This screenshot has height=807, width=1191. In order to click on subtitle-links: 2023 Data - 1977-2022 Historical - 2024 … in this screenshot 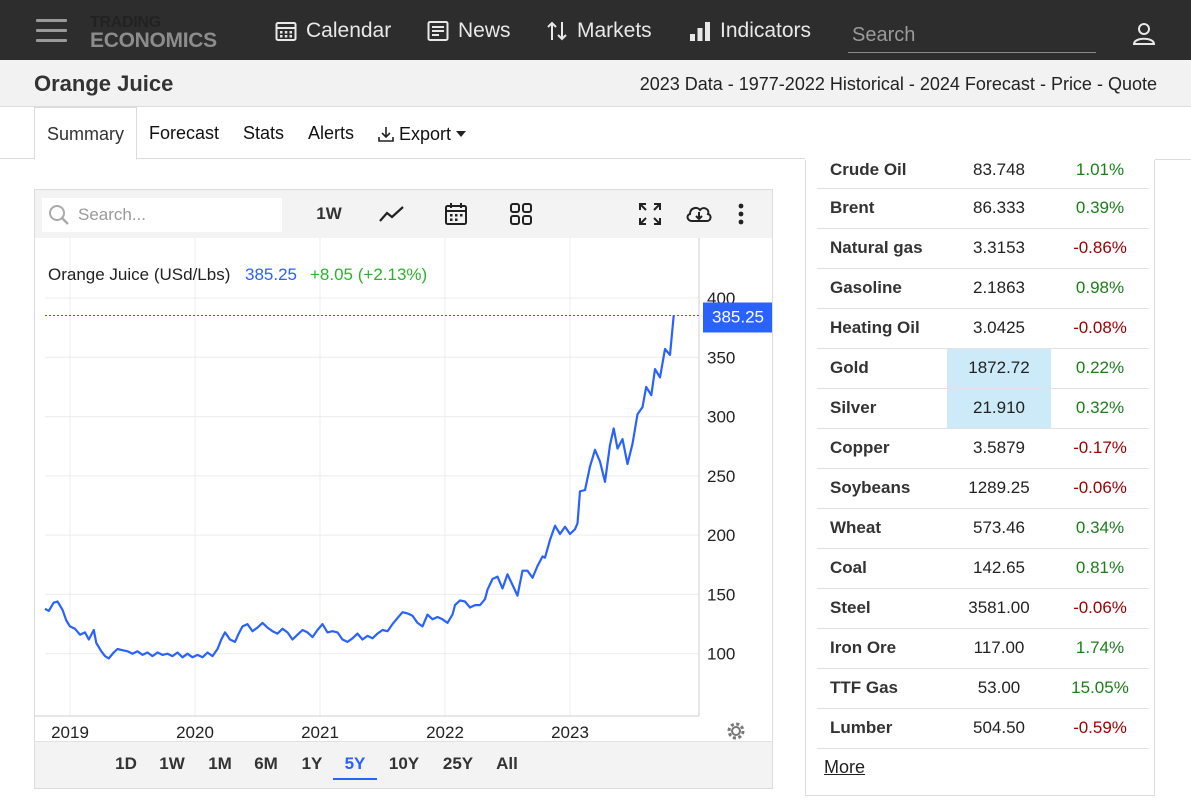, I will do `click(898, 84)`.